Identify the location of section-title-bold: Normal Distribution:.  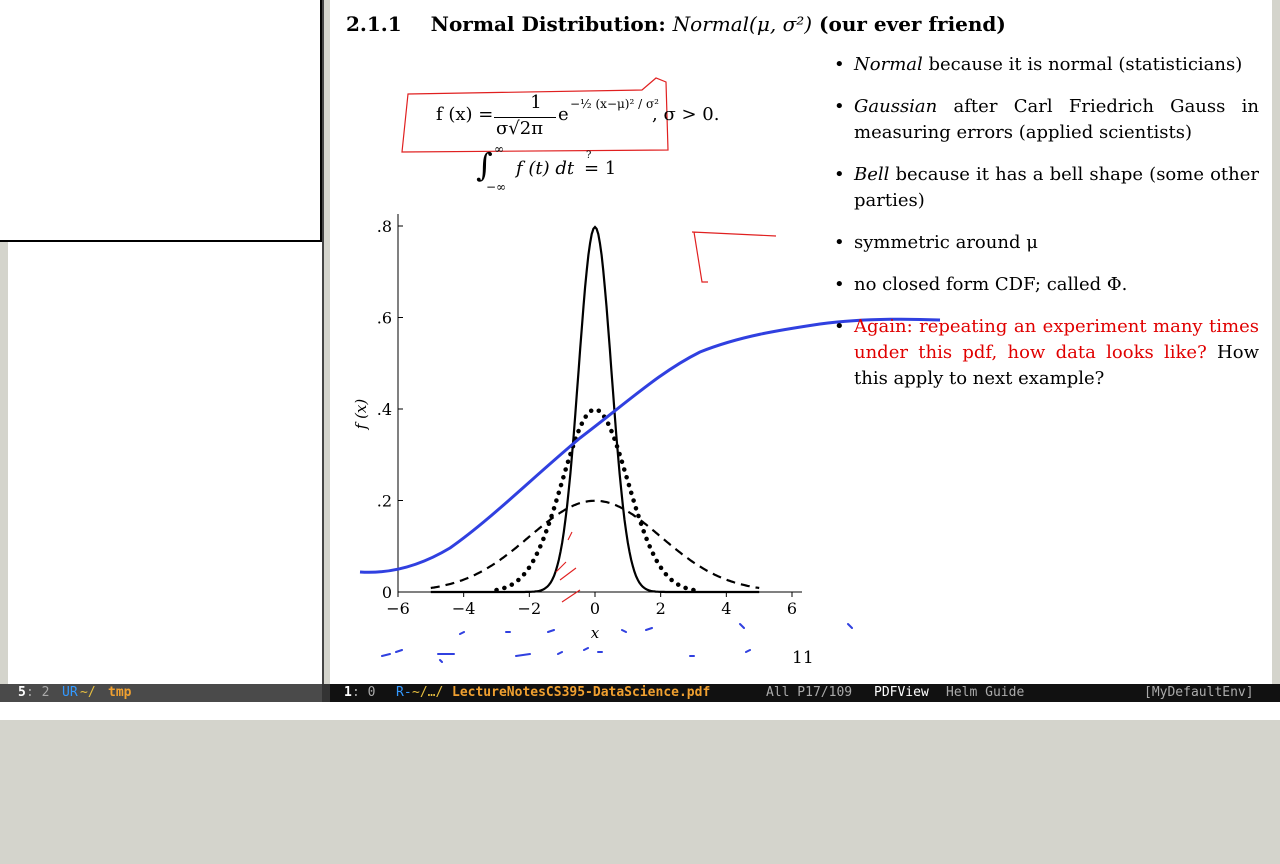
(548, 24).